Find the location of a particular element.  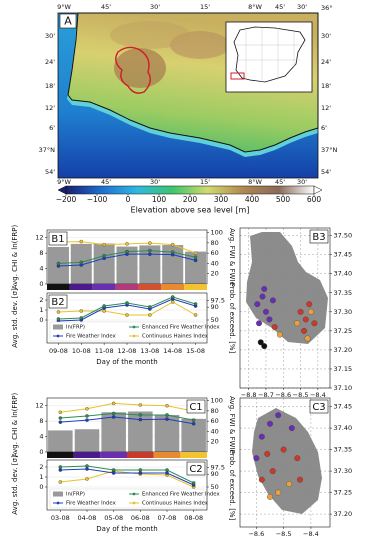

panel-label: A is located at coordinates (68, 21).